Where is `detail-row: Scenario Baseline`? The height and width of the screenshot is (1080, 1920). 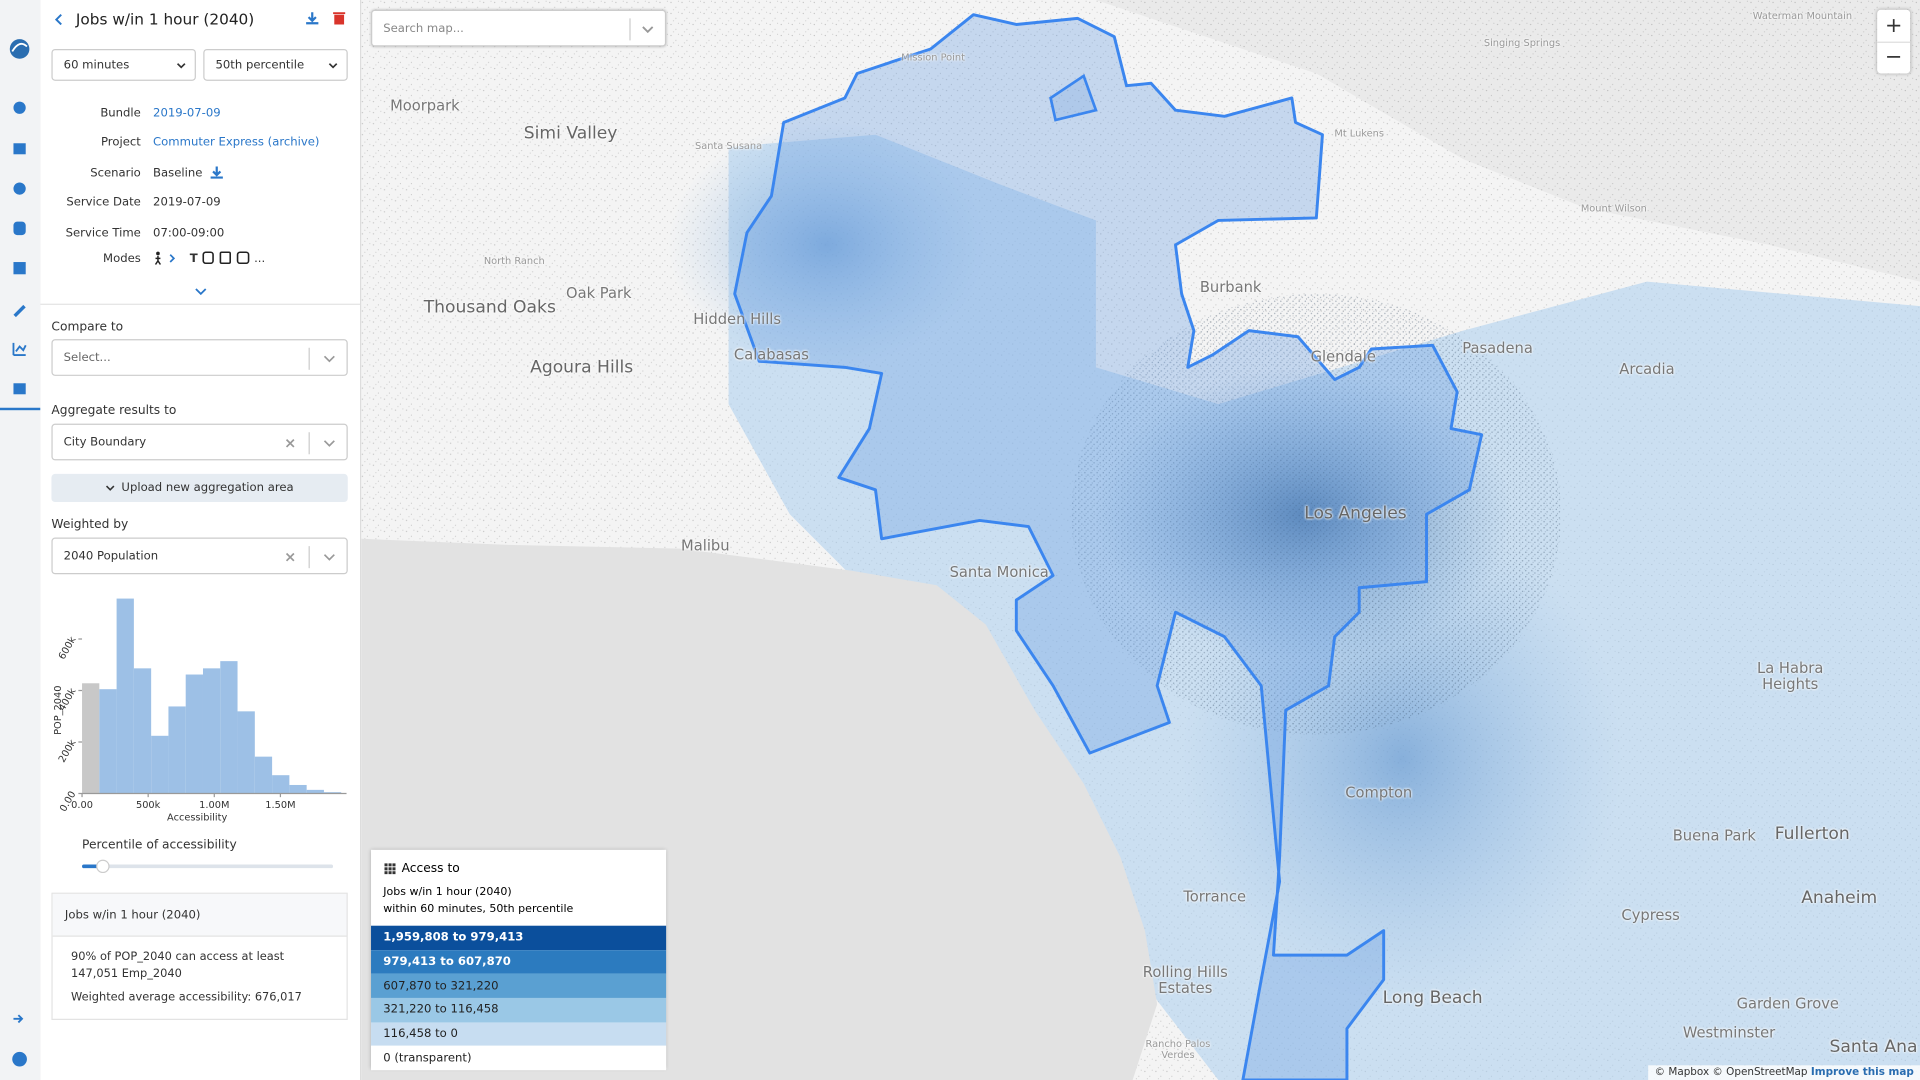 detail-row: Scenario Baseline is located at coordinates (200, 173).